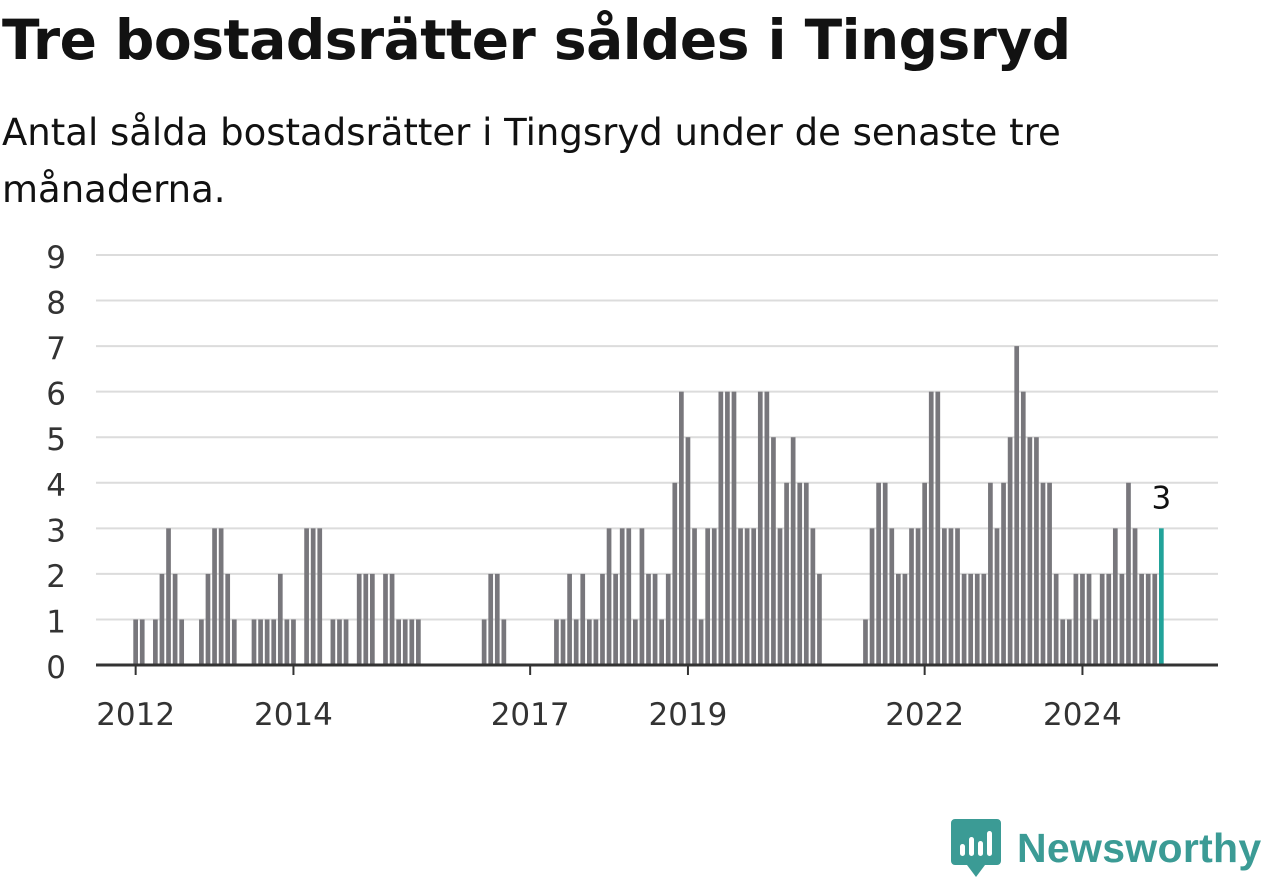  I want to click on y-tick-label: 7, so click(56, 349).